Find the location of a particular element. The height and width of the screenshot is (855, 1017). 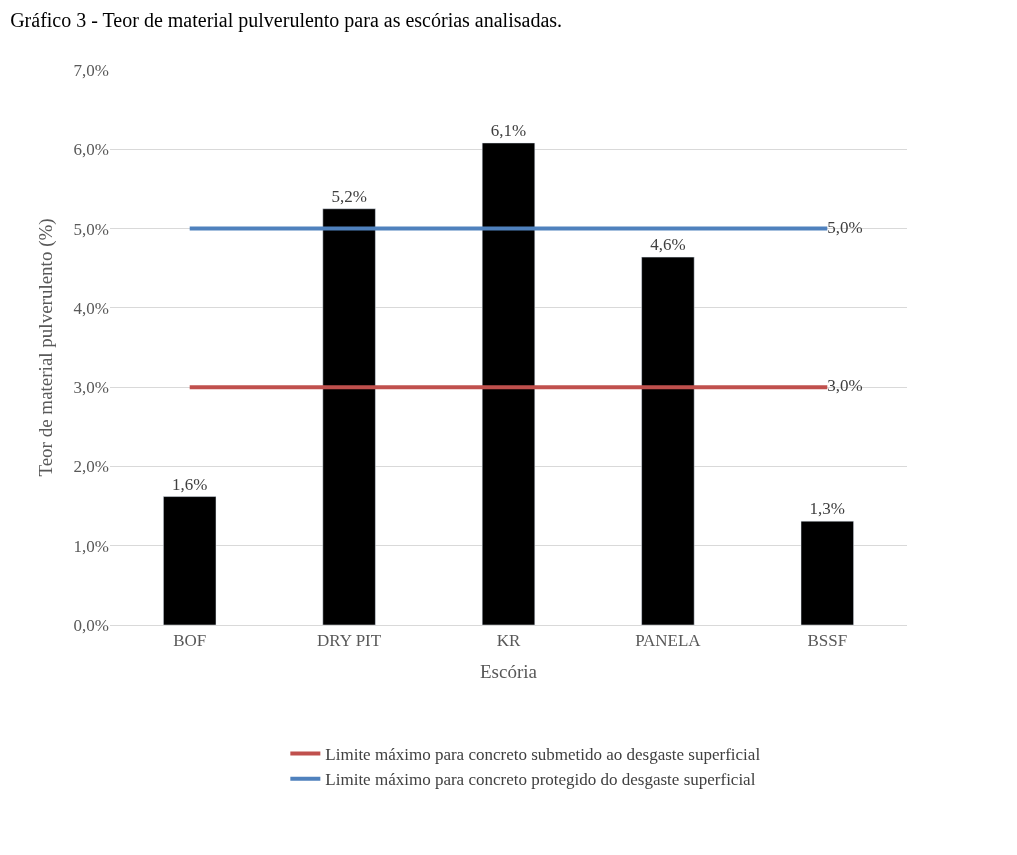

x-tick-label: BSSF is located at coordinates (827, 641).